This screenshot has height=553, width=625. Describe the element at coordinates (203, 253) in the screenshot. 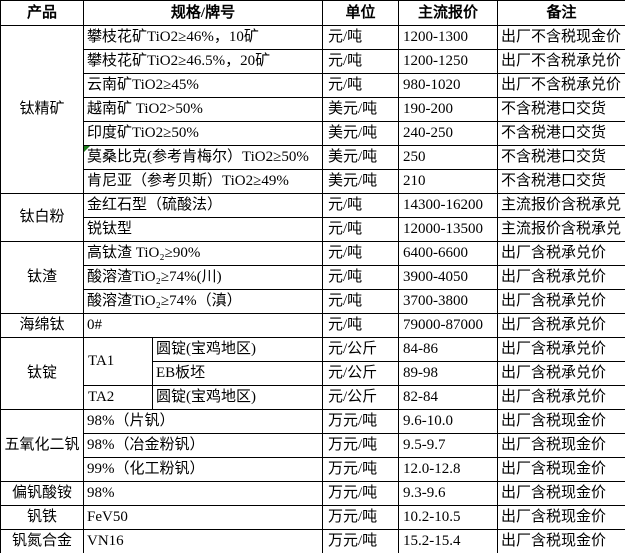

I see `spec-cell: 高钛渣 TiO₂≥90%` at that location.